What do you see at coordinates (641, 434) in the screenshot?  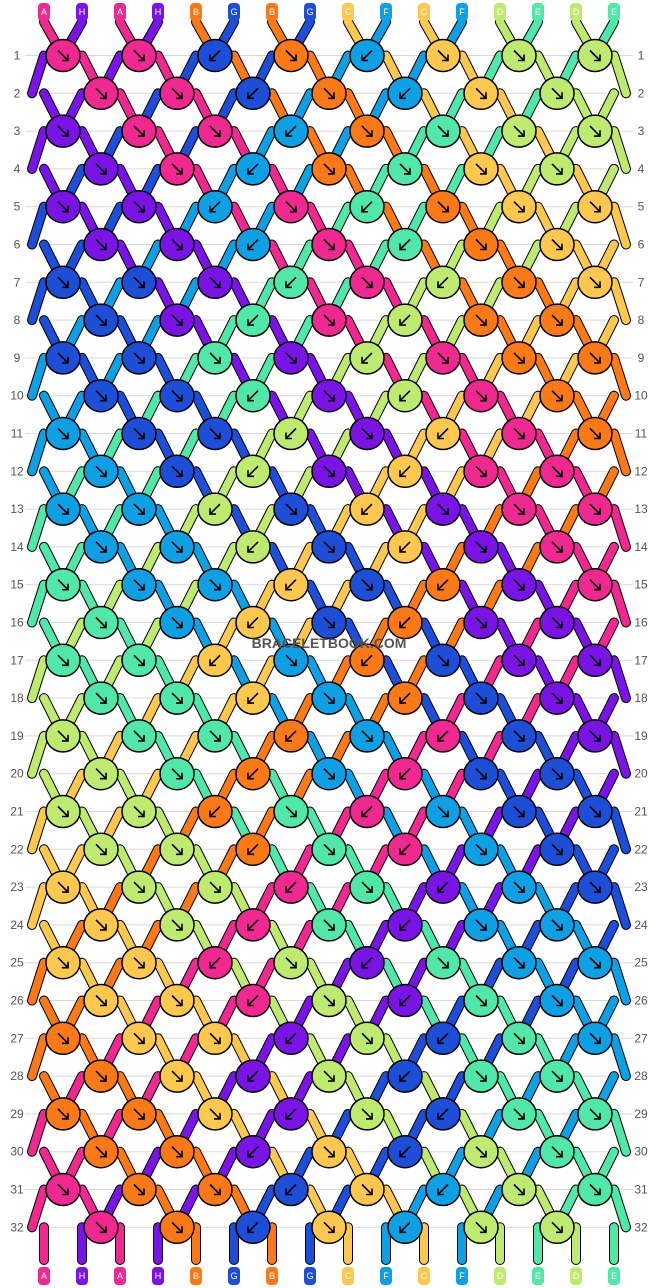 I see `row-number-right: 11` at bounding box center [641, 434].